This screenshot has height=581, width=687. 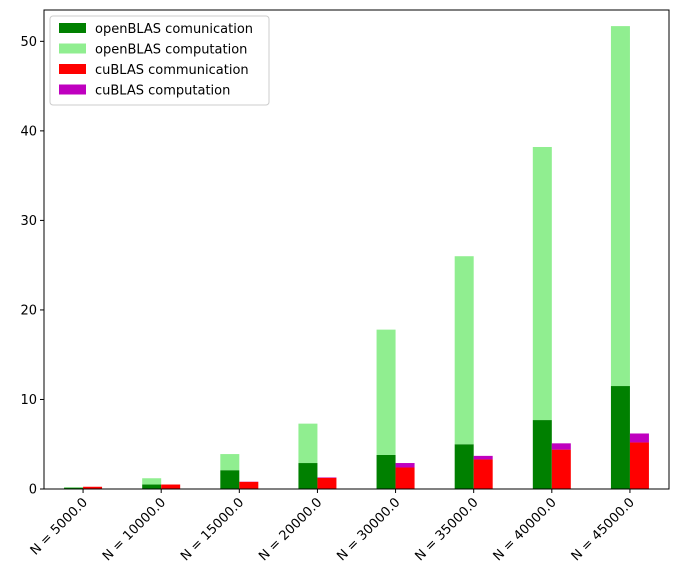 What do you see at coordinates (446, 529) in the screenshot?
I see `x-tick-label: N = 35000.0` at bounding box center [446, 529].